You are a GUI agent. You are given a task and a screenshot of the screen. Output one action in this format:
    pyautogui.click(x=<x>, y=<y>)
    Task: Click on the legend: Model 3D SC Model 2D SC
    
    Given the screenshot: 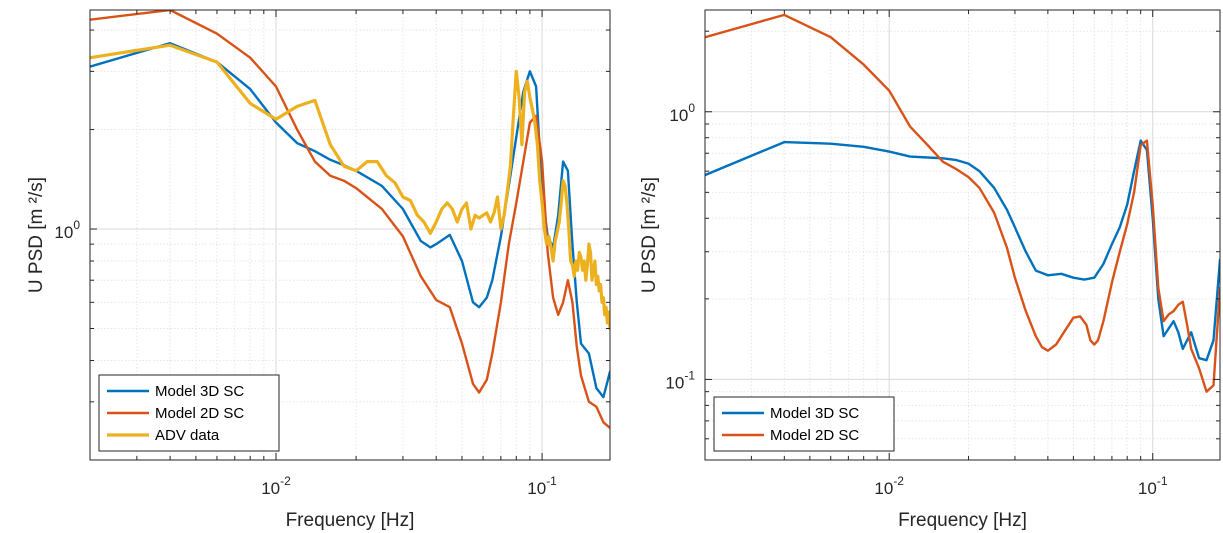 What is the action you would take?
    pyautogui.click(x=804, y=424)
    